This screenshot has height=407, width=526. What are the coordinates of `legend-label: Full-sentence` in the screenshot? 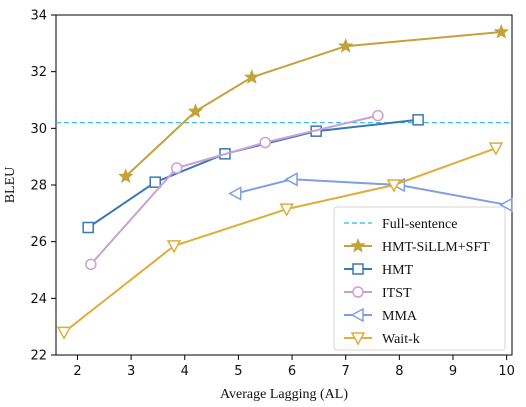 It's located at (419, 224).